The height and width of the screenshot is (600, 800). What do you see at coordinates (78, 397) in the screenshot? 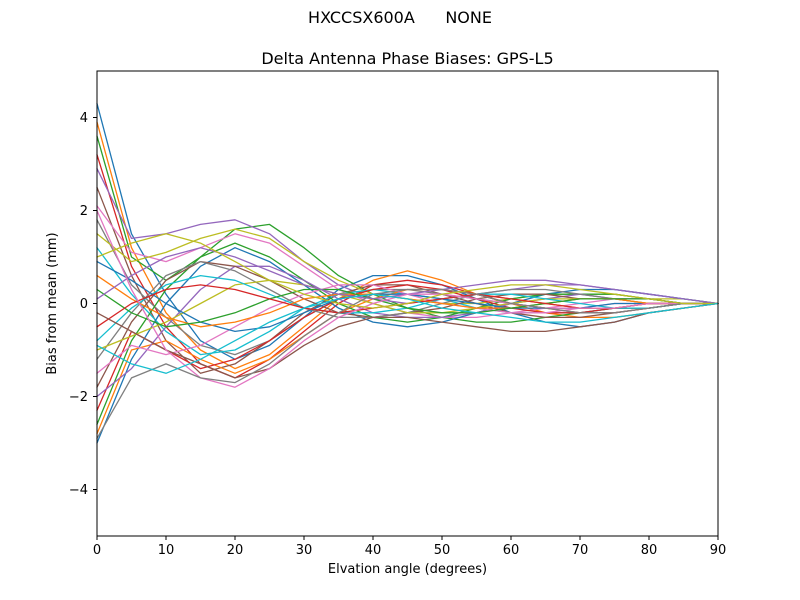
I see `y-tick-label: −2` at bounding box center [78, 397].